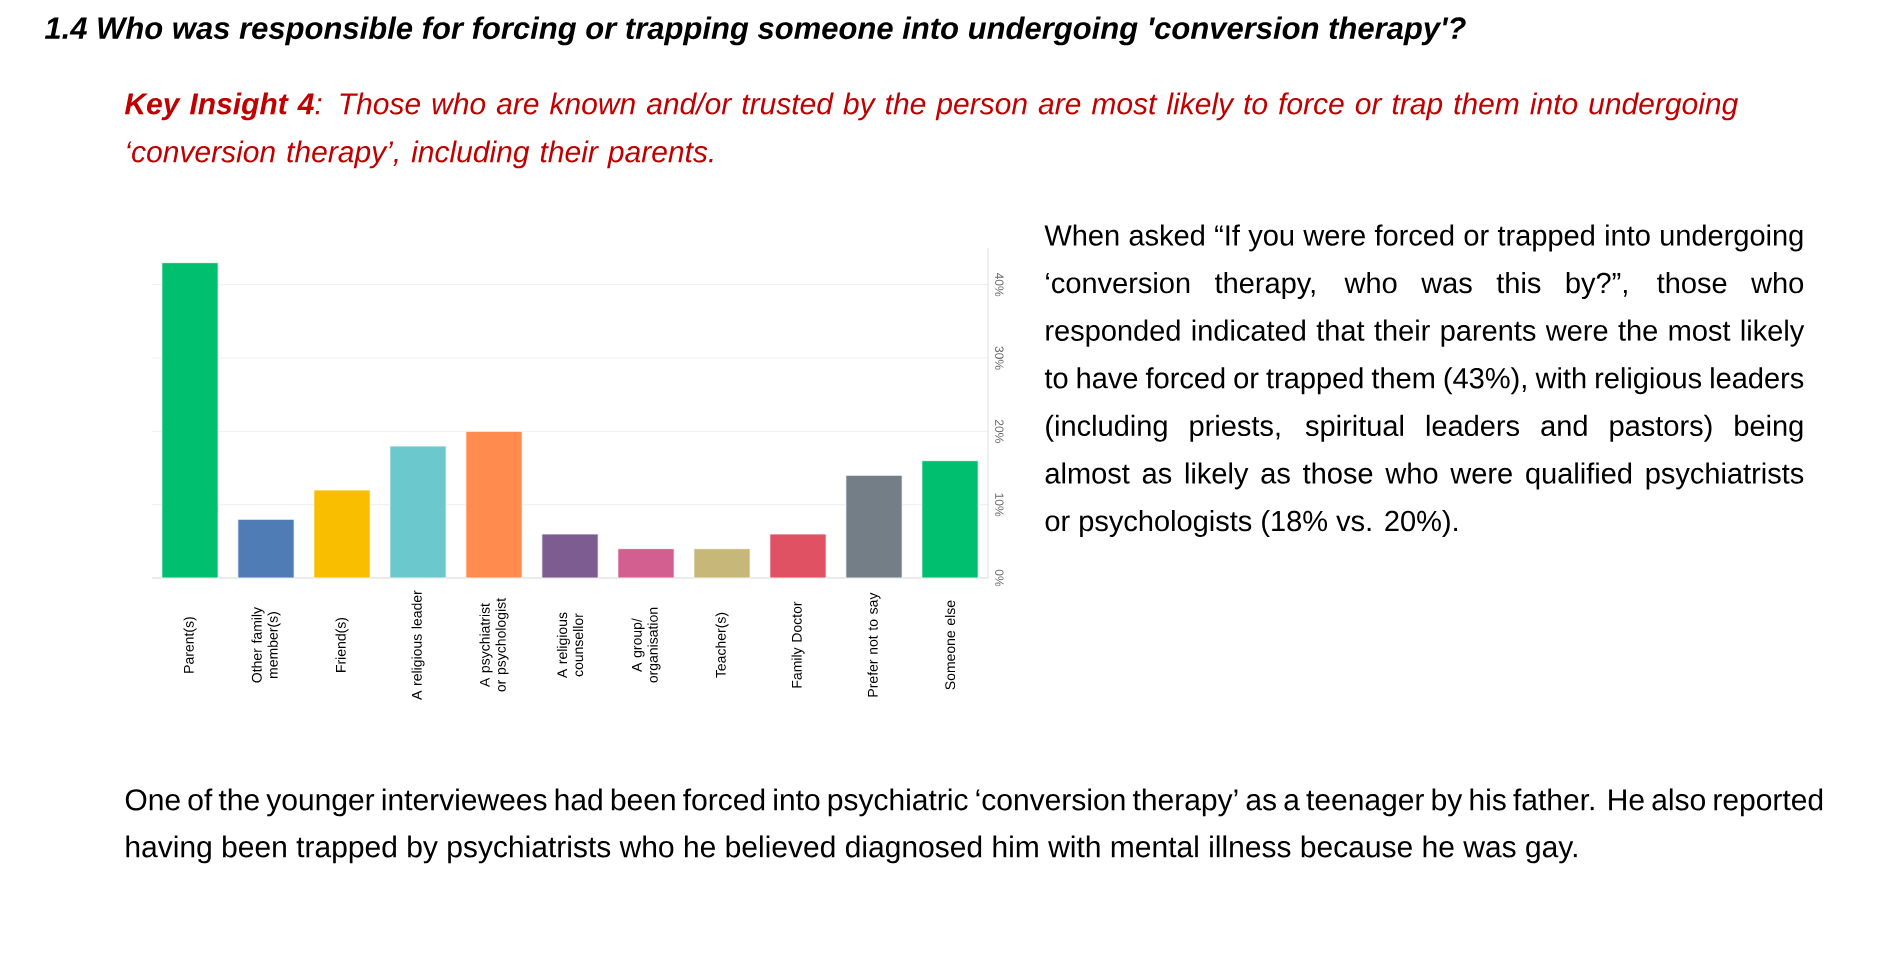  What do you see at coordinates (931, 130) in the screenshot?
I see `chart-subtitle: Key Insight 4: Those who are known and/or trusted by the person are most likely to force or trap them into undergoing ‘conversion therapy’, including their parents.` at bounding box center [931, 130].